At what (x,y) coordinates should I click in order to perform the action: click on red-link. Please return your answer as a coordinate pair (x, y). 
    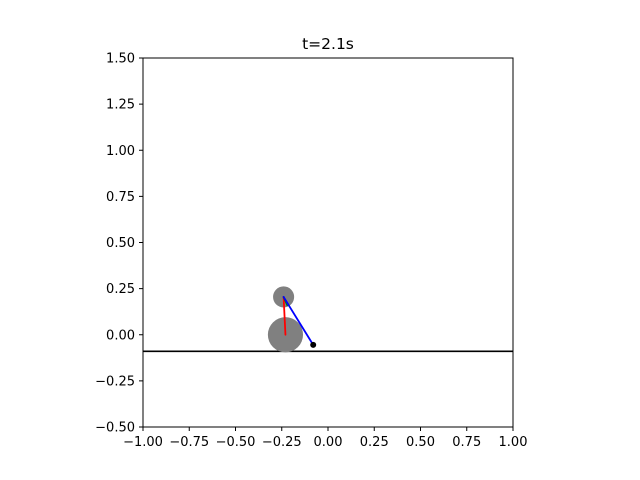
    Looking at the image, I should click on (284, 316).